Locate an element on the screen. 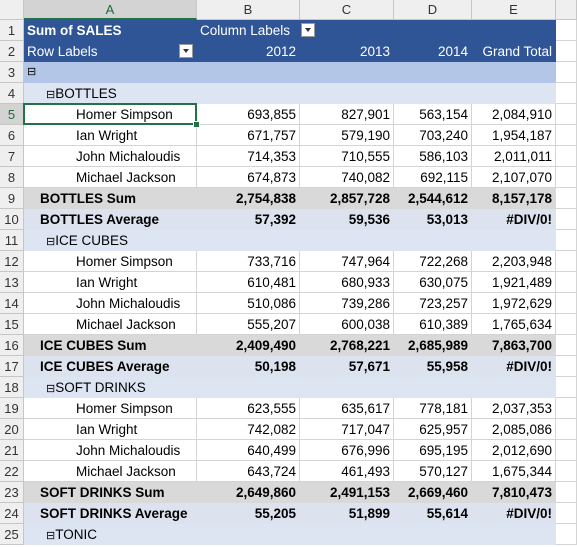 The image size is (577, 547). row-header: 8 is located at coordinates (12, 177).